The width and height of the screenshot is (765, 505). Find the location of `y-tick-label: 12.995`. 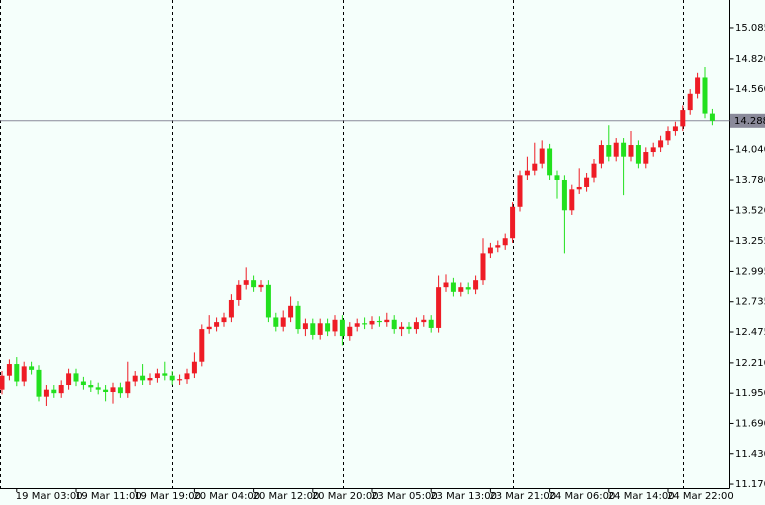

y-tick-label: 12.995 is located at coordinates (750, 271).